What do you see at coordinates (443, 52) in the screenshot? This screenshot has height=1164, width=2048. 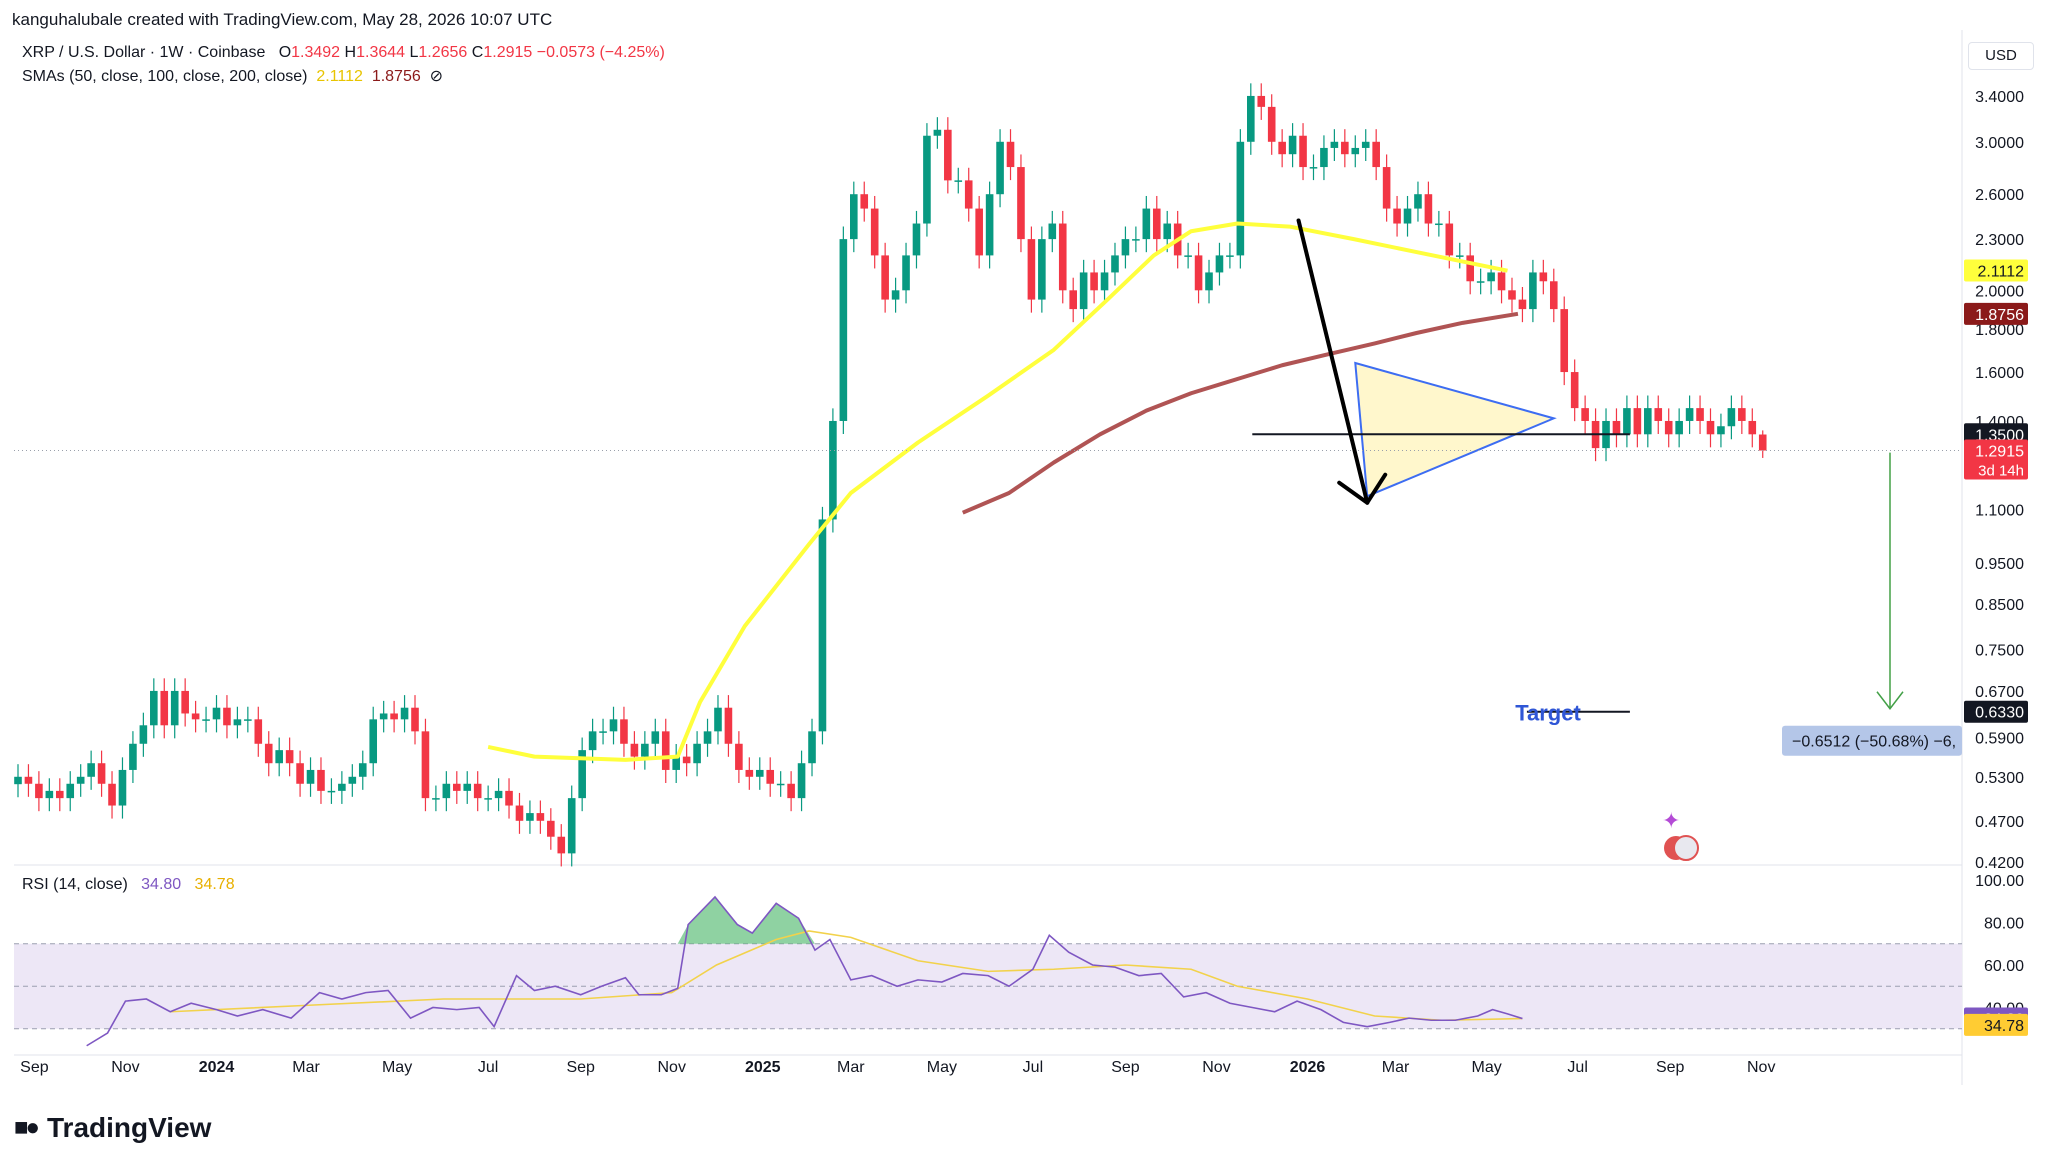 I see `low-value: 1.2656` at bounding box center [443, 52].